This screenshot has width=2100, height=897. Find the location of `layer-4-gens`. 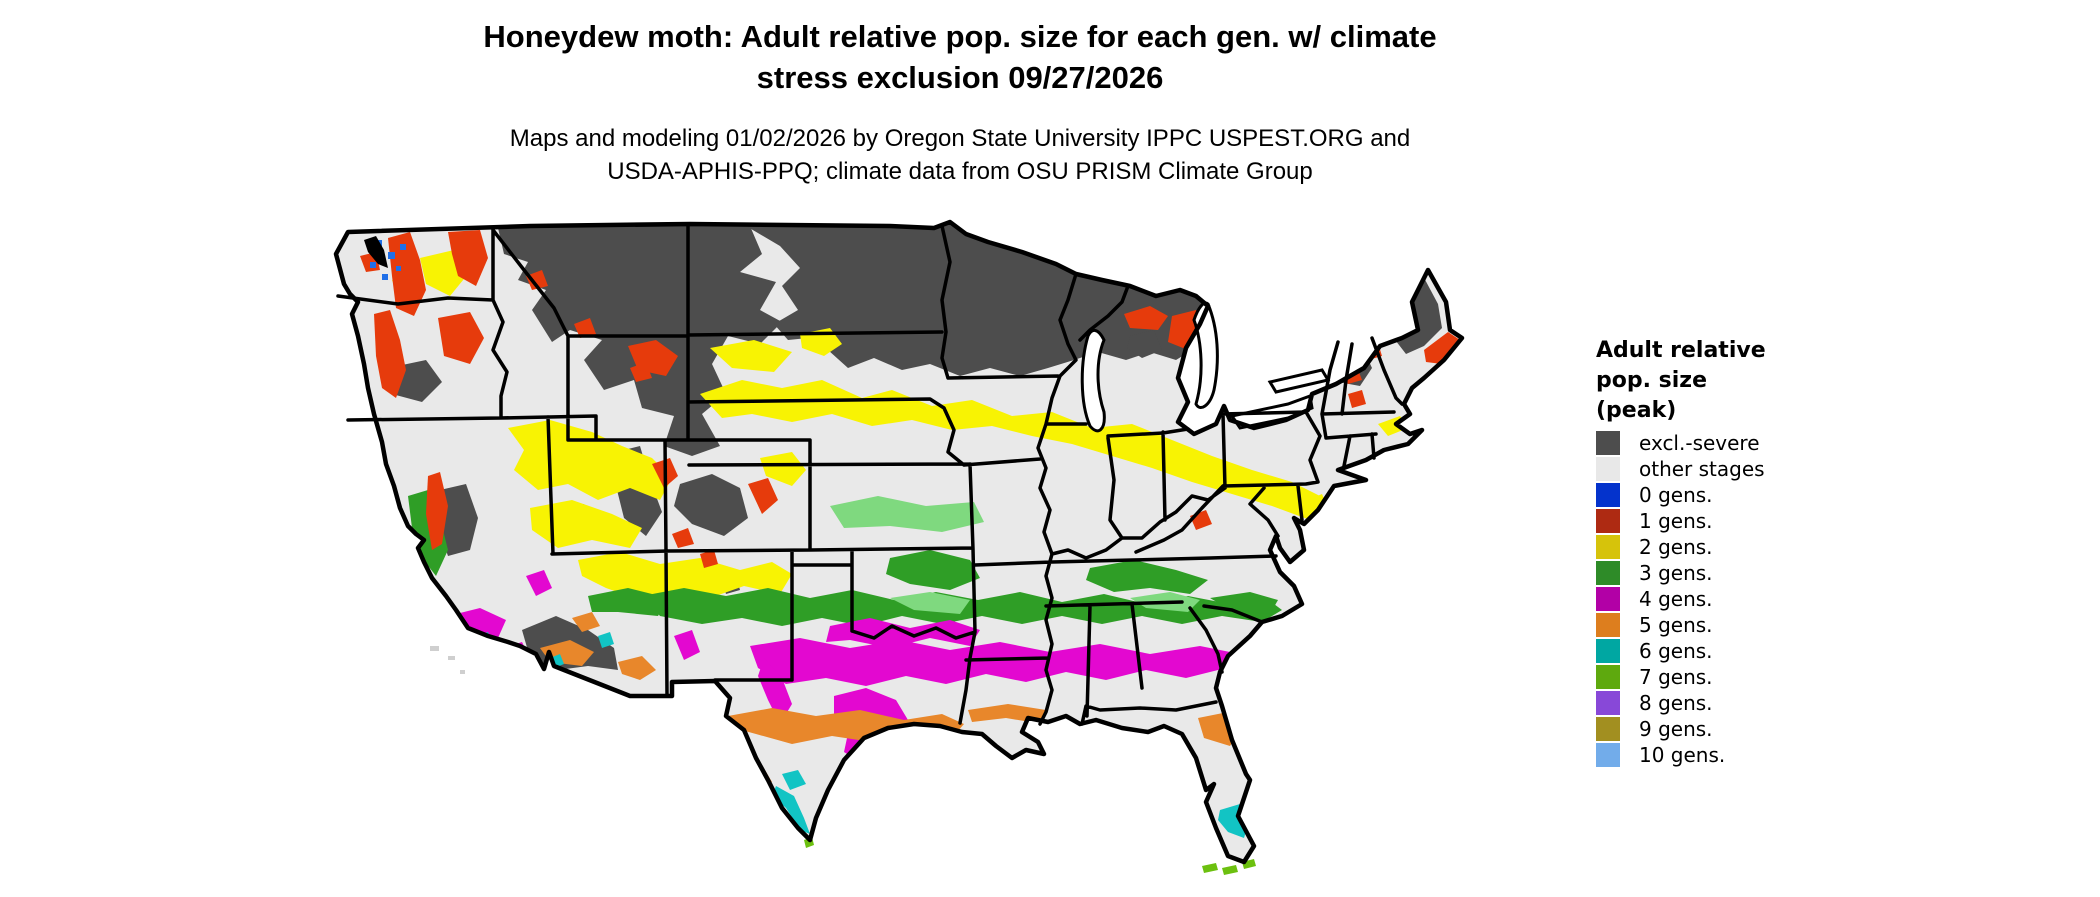

layer-4-gens is located at coordinates (867, 666).